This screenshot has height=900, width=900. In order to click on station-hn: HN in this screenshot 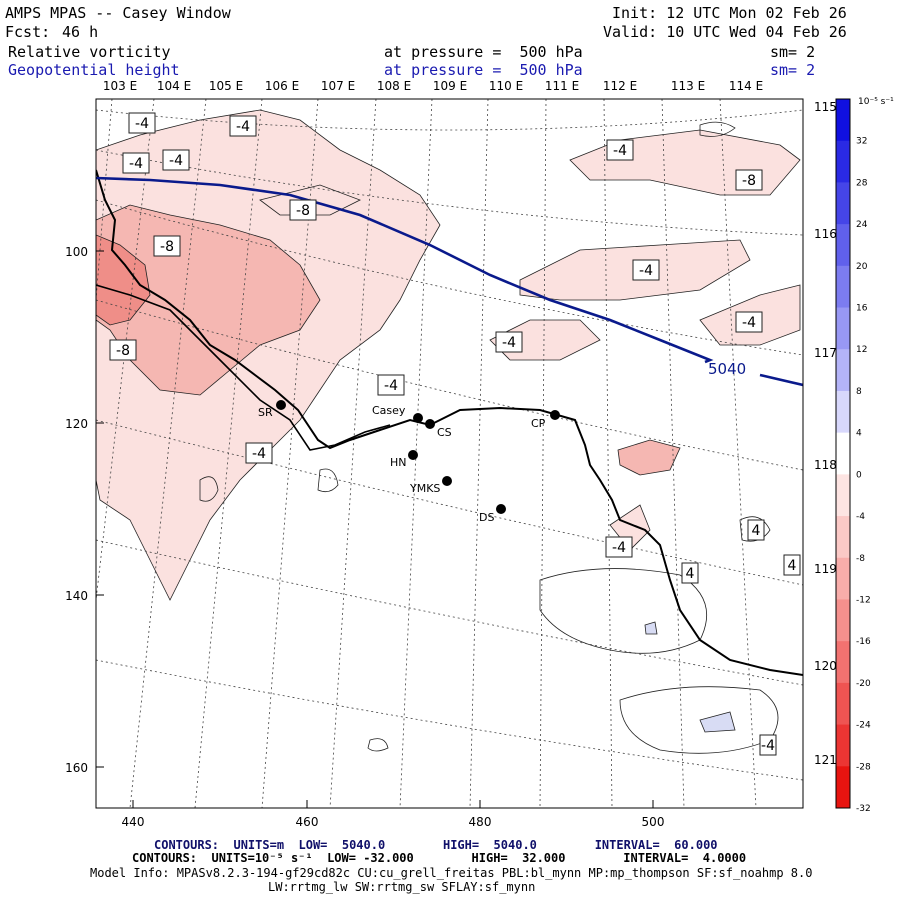, I will do `click(404, 459)`.